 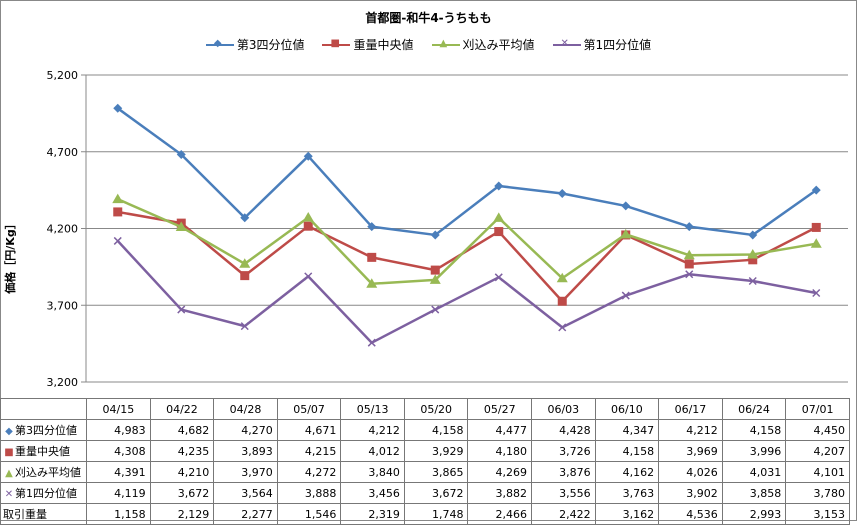 What do you see at coordinates (690, 472) in the screenshot?
I see `data-label: 4,026` at bounding box center [690, 472].